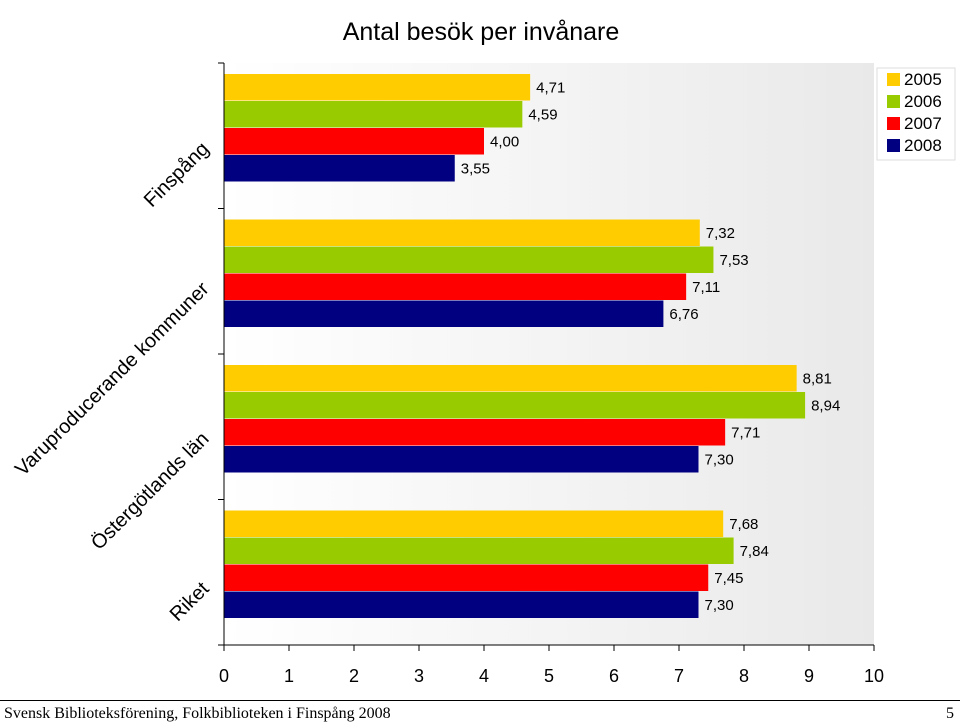 The height and width of the screenshot is (726, 960). Describe the element at coordinates (893, 101) in the screenshot. I see `legend-swatch-2006` at that location.